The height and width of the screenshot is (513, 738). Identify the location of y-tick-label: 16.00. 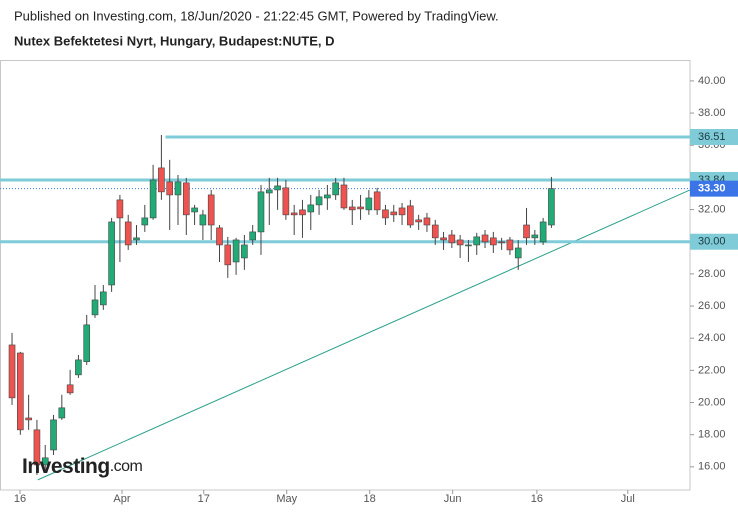
(712, 467).